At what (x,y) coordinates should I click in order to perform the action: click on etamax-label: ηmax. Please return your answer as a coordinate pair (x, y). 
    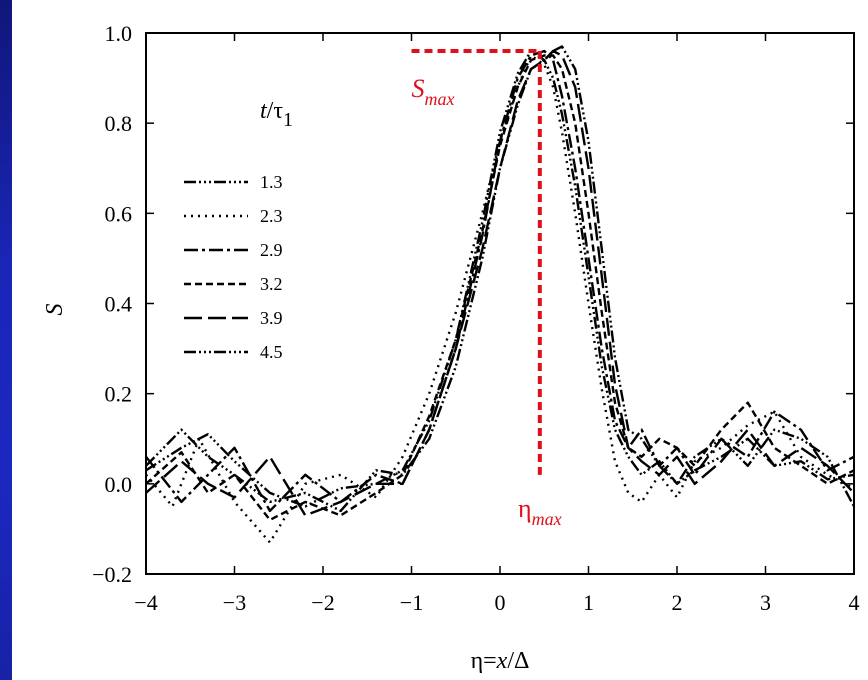
    Looking at the image, I should click on (540, 511).